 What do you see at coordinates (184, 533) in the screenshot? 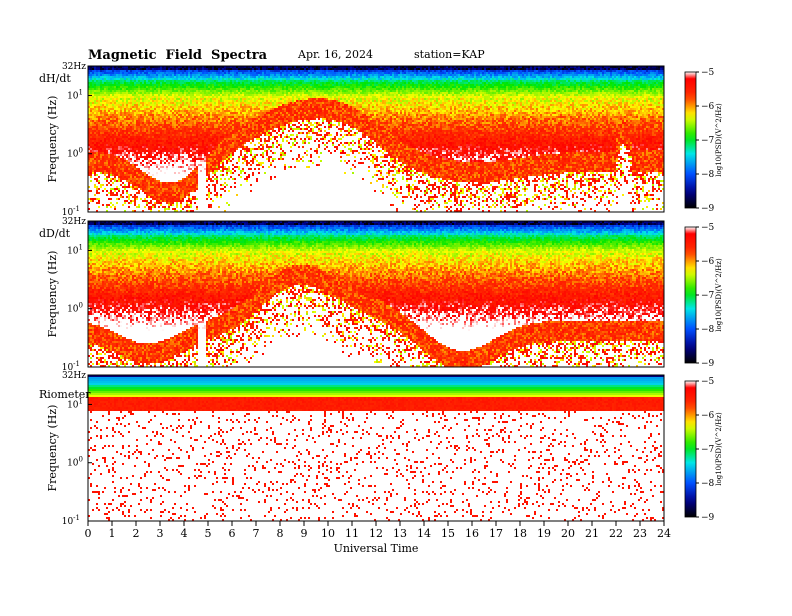
I see `x-tick-label: 4` at bounding box center [184, 533].